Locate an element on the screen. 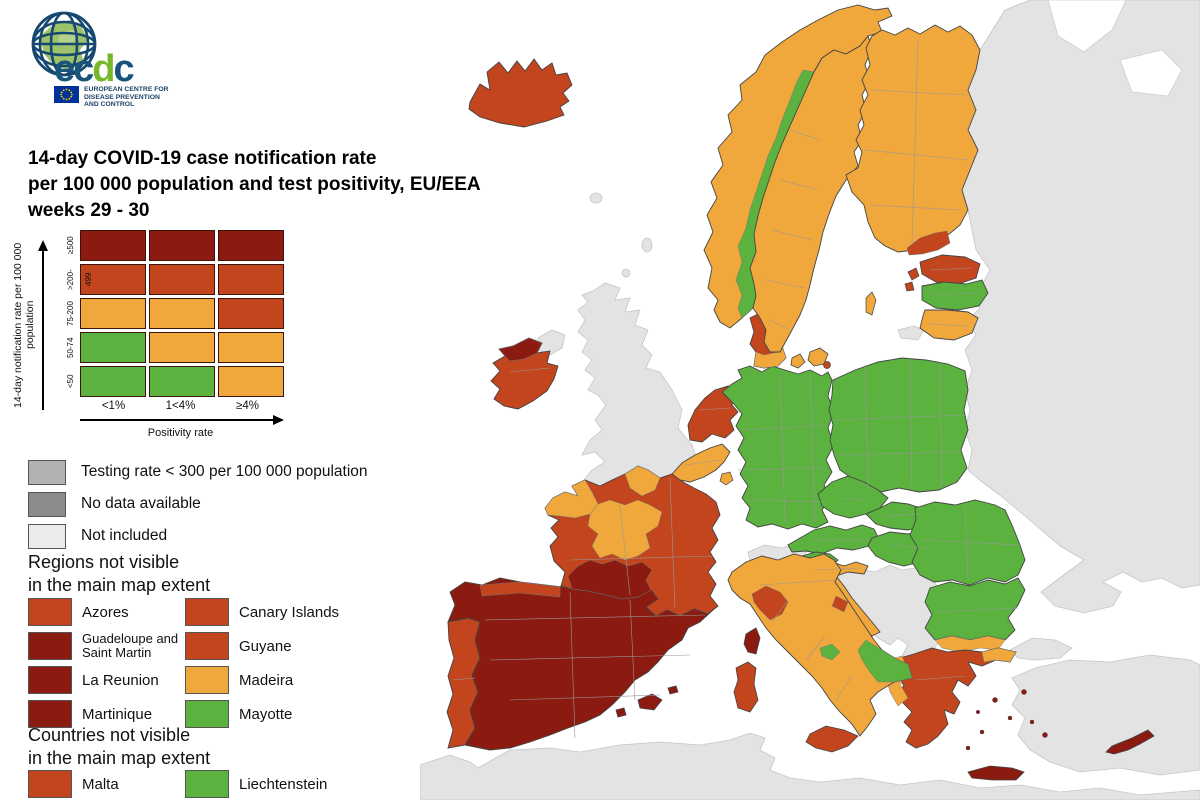 This screenshot has height=800, width=1200. matrix-row: 50-74 is located at coordinates (212, 347).